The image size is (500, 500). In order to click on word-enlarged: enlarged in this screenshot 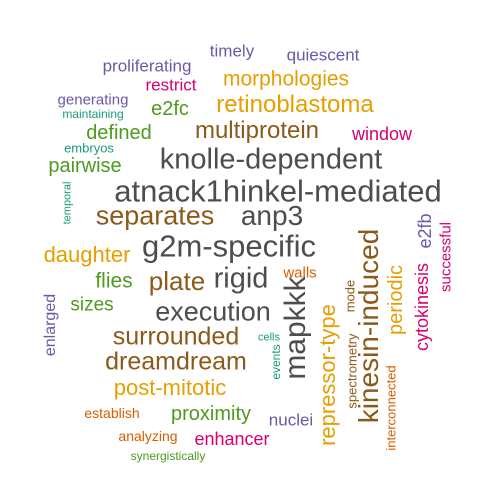, I will do `click(50, 325)`.